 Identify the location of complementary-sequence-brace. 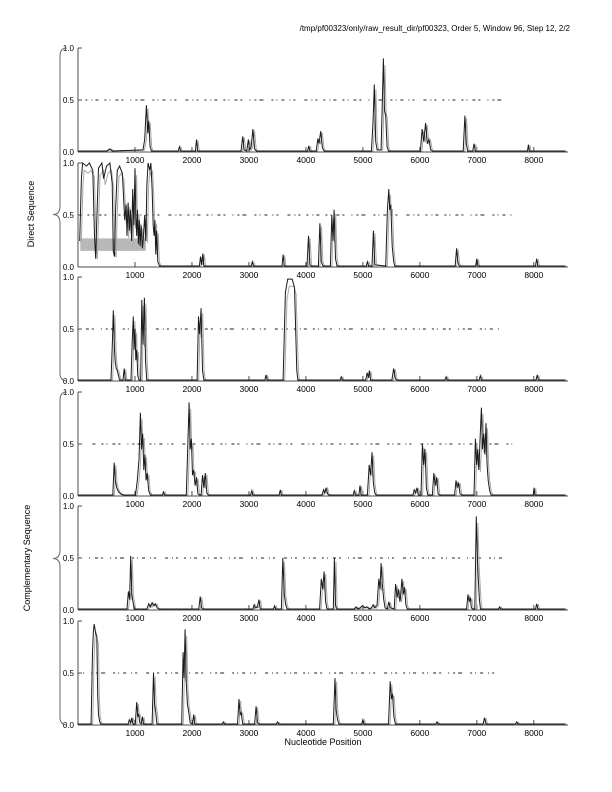
(60, 558).